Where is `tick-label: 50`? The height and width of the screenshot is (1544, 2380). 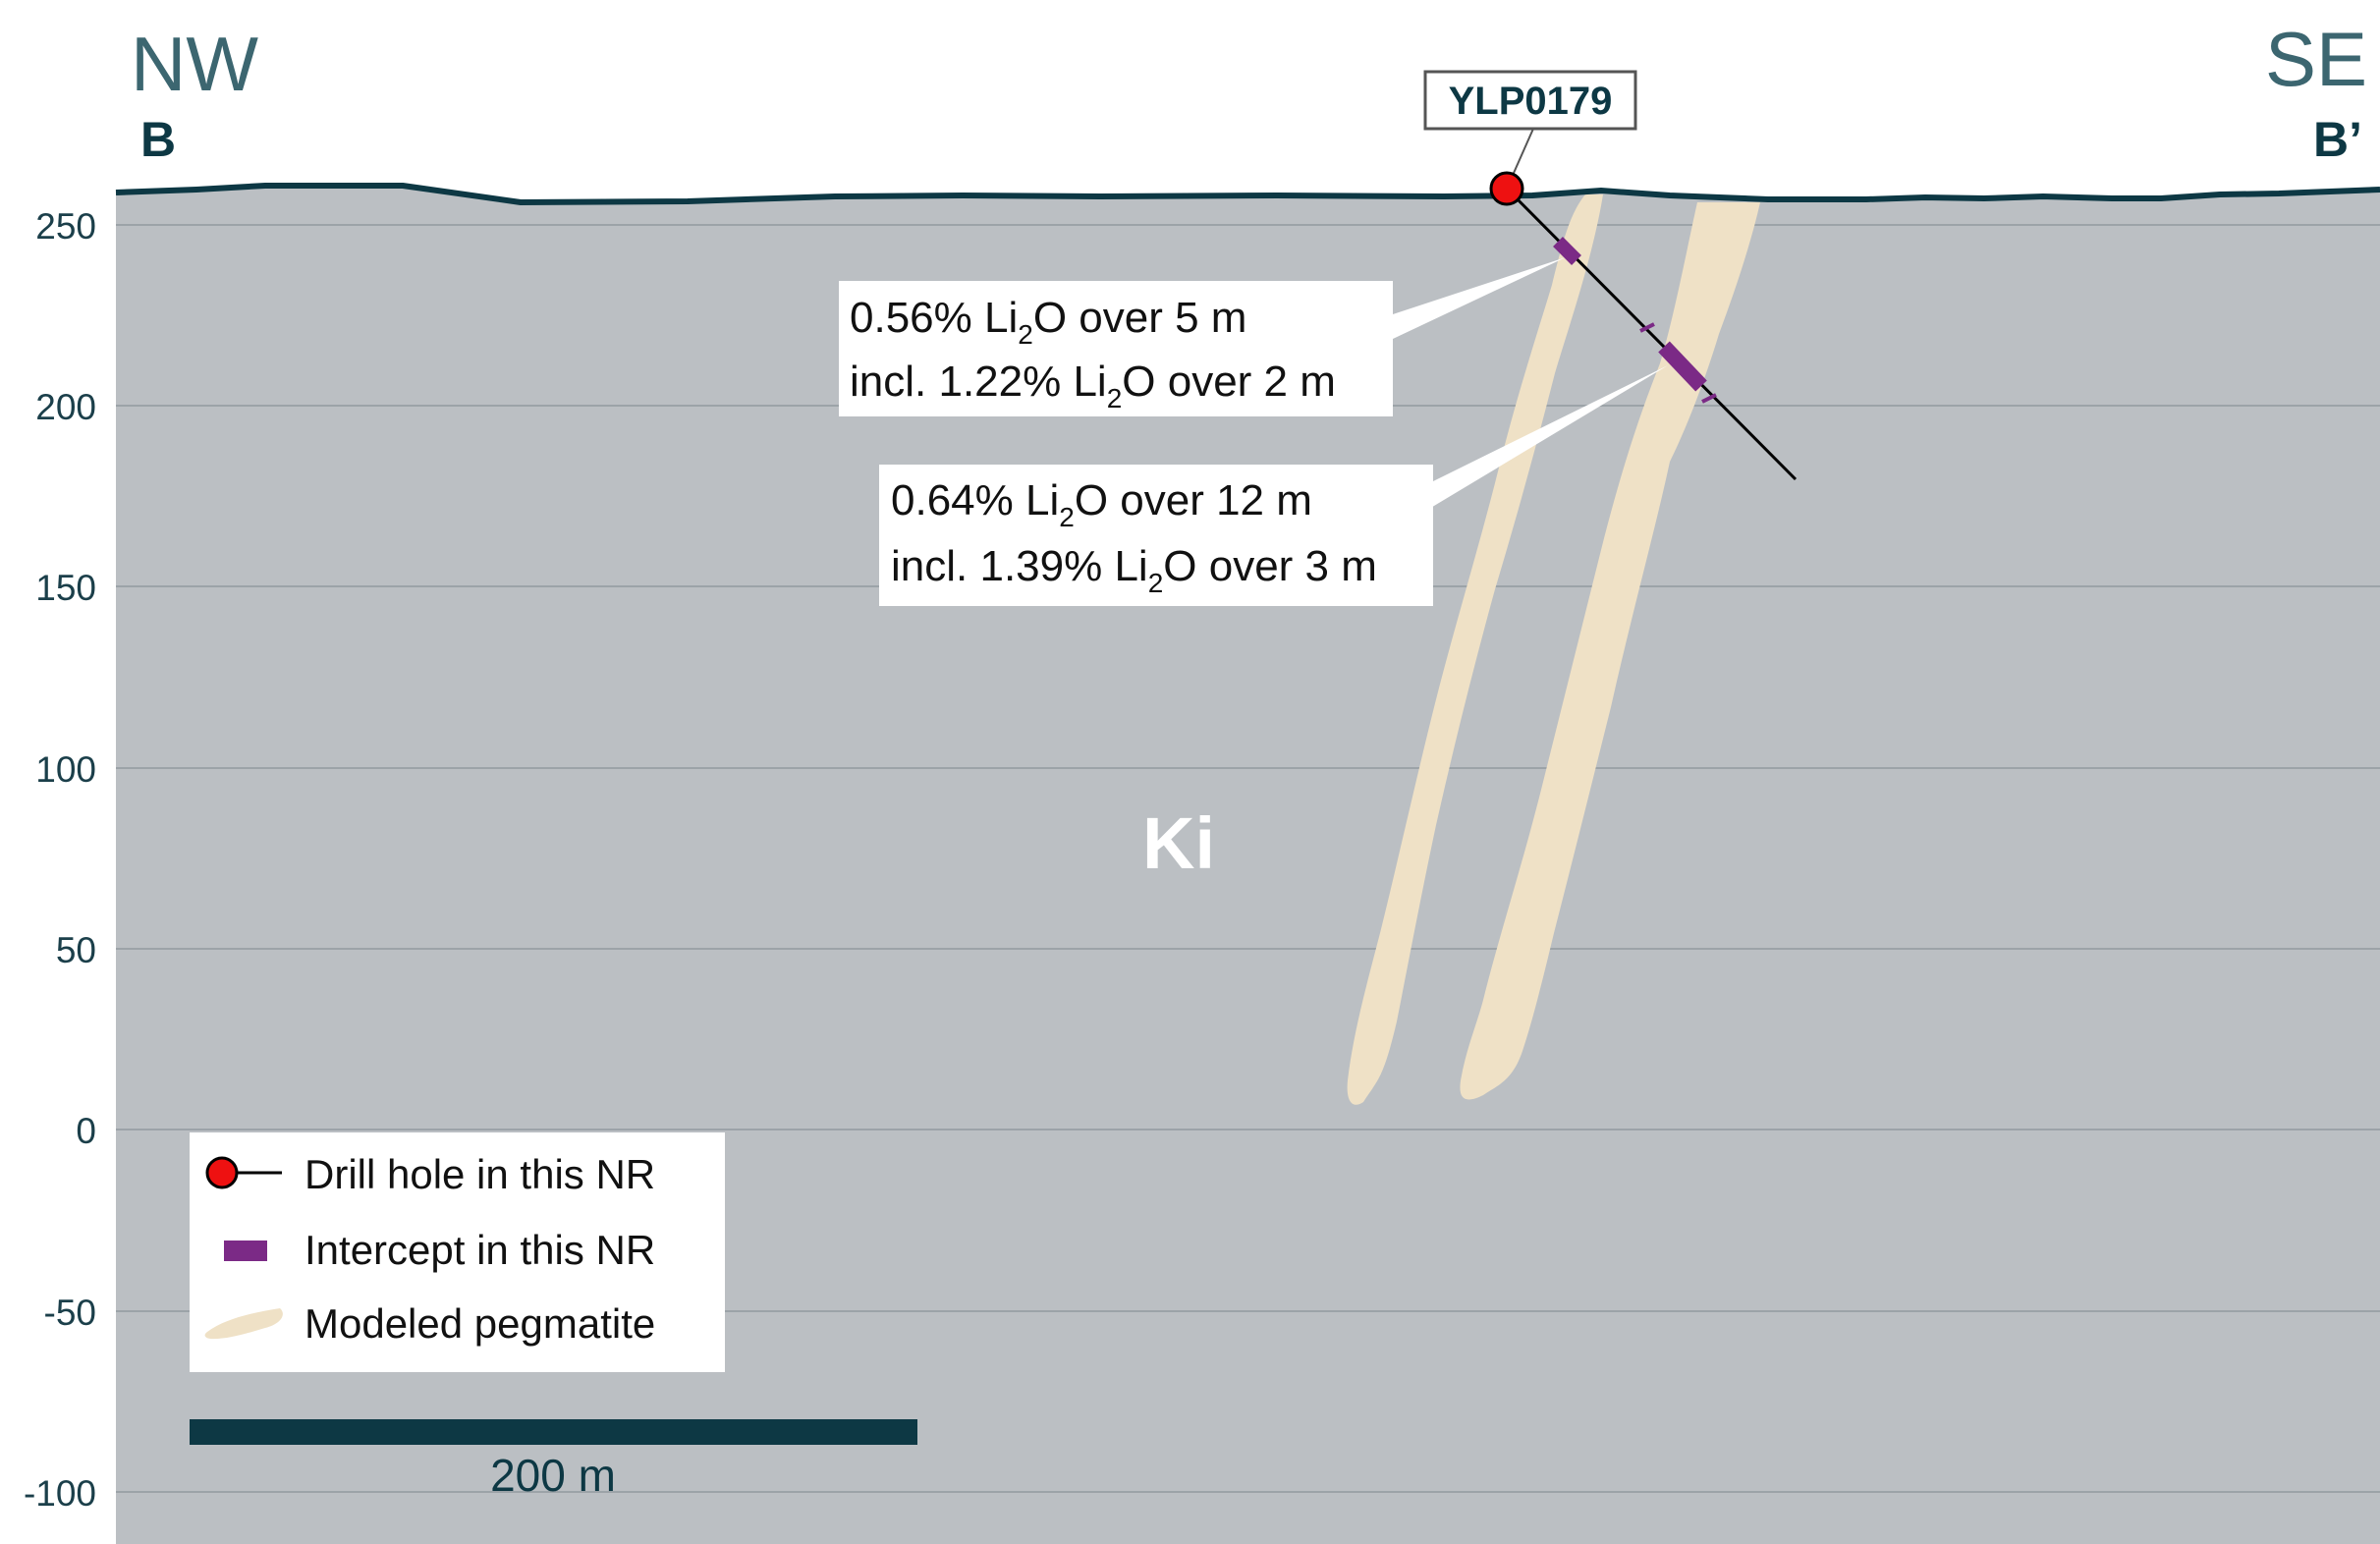 tick-label: 50 is located at coordinates (76, 950).